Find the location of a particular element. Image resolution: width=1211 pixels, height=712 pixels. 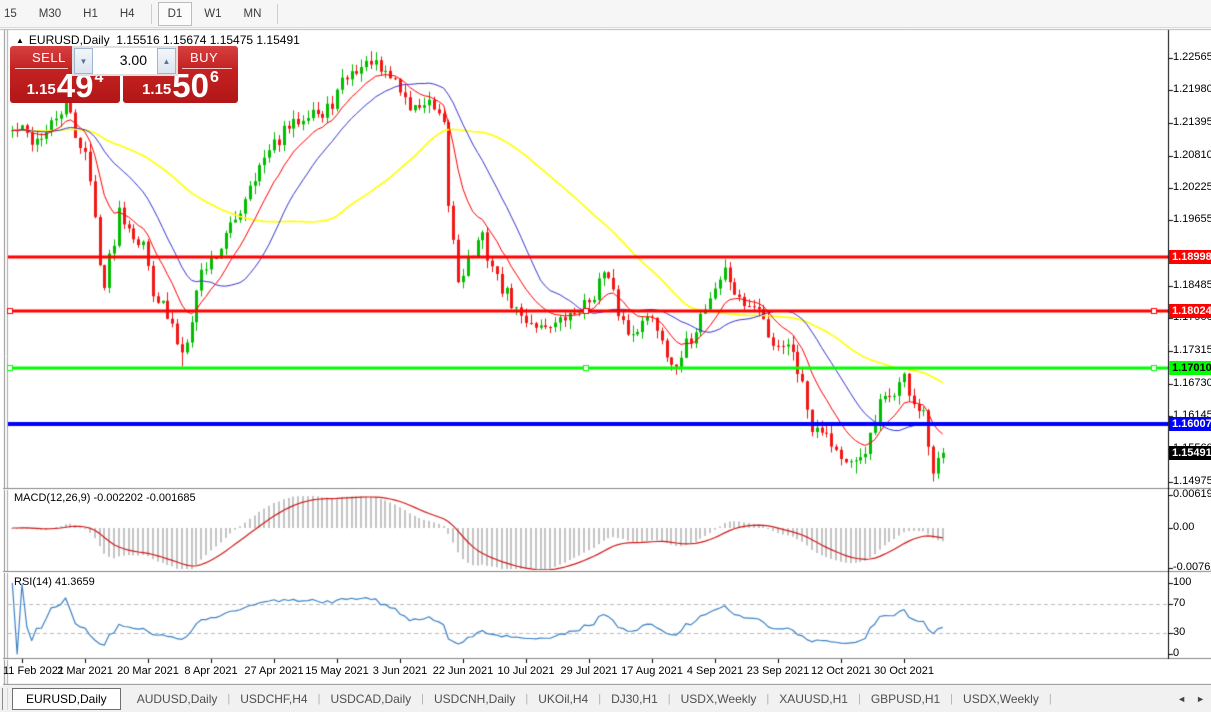

buy-price-display: 1.15 50 6 is located at coordinates (180, 85).